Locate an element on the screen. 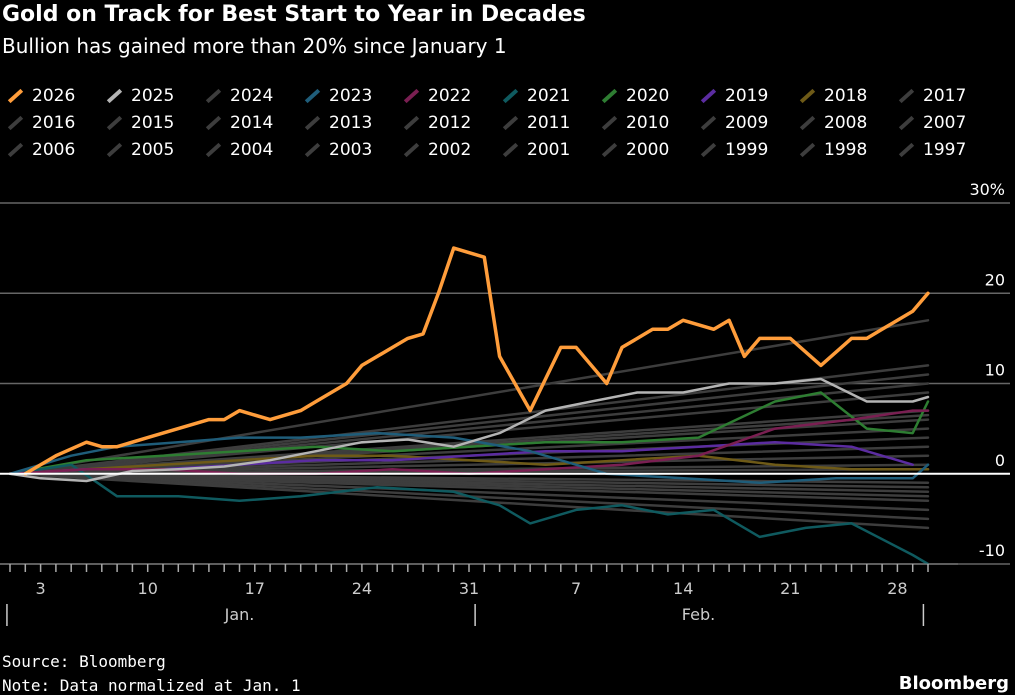  x-tick-label: 28 is located at coordinates (897, 588).